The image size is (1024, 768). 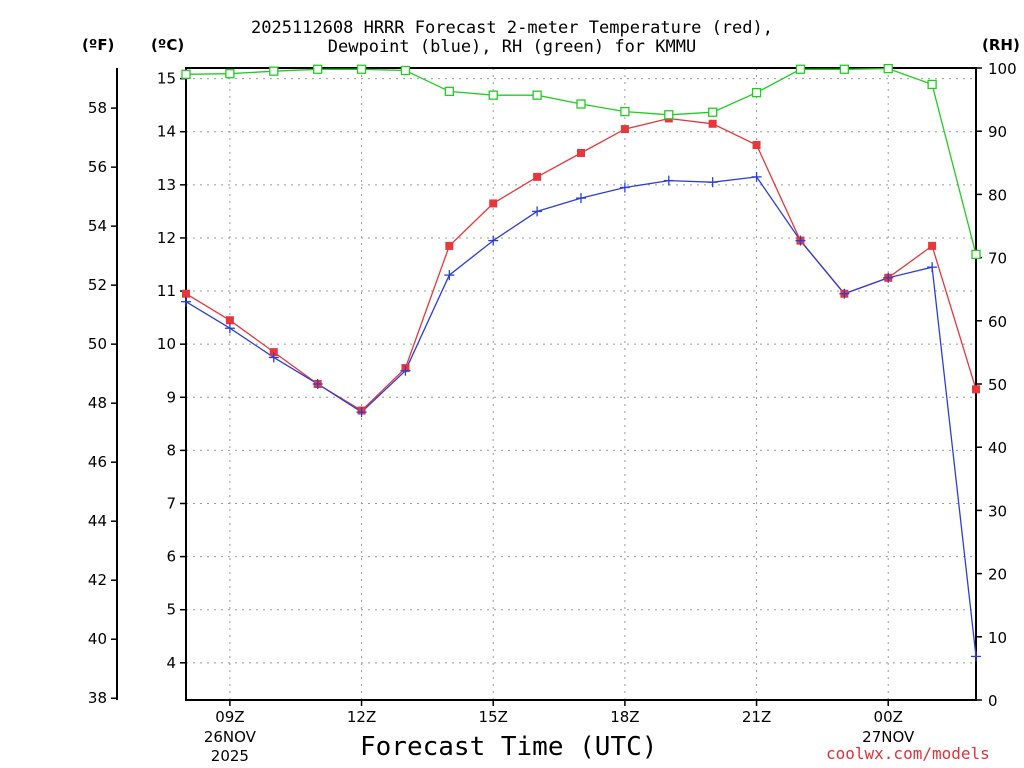 What do you see at coordinates (997, 322) in the screenshot?
I see `rh-tick-label: 60` at bounding box center [997, 322].